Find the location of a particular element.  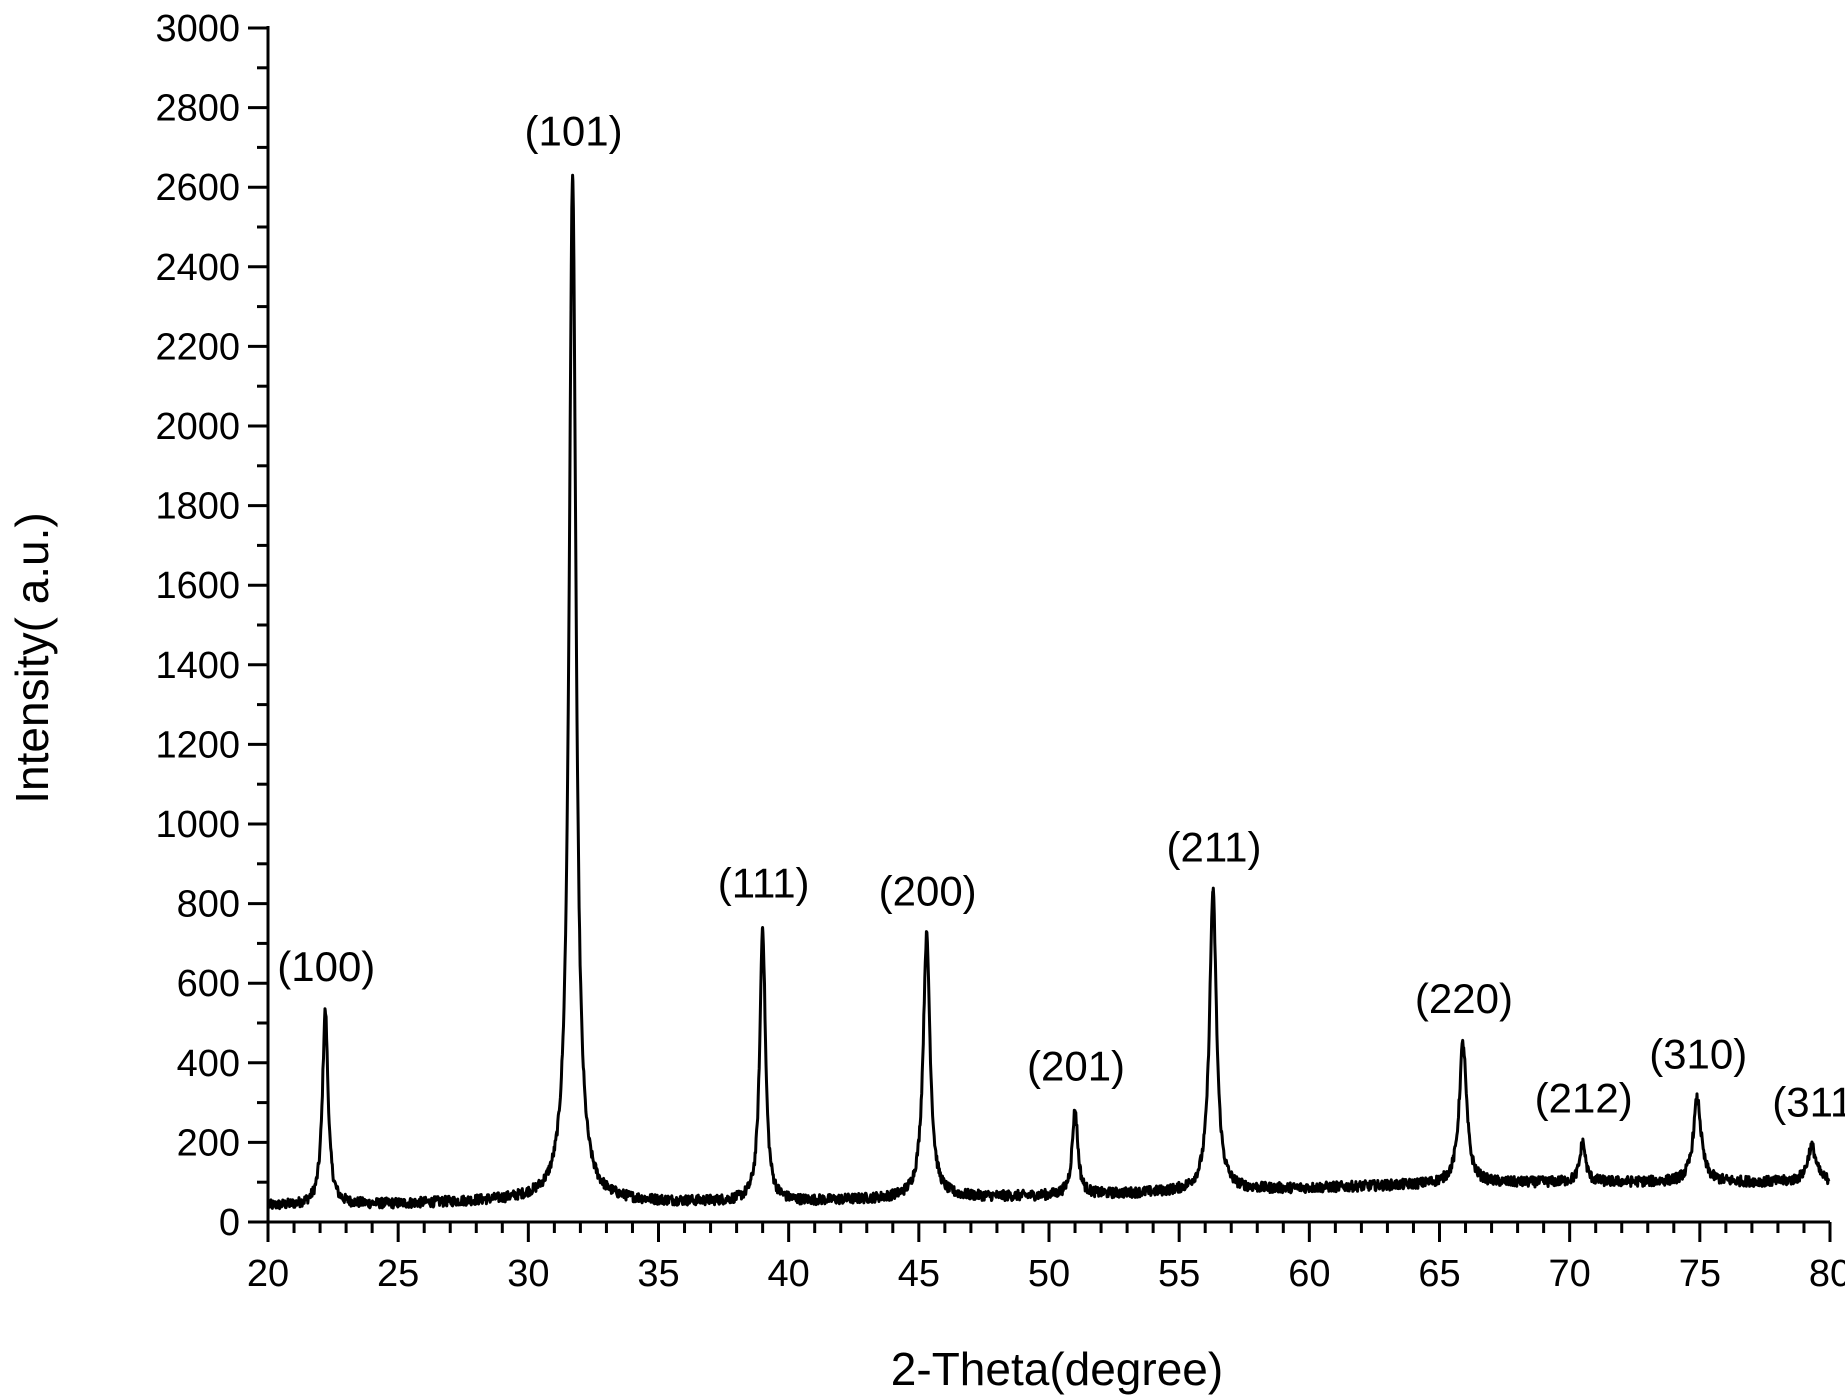

y-tick-label: 400 is located at coordinates (208, 1064).